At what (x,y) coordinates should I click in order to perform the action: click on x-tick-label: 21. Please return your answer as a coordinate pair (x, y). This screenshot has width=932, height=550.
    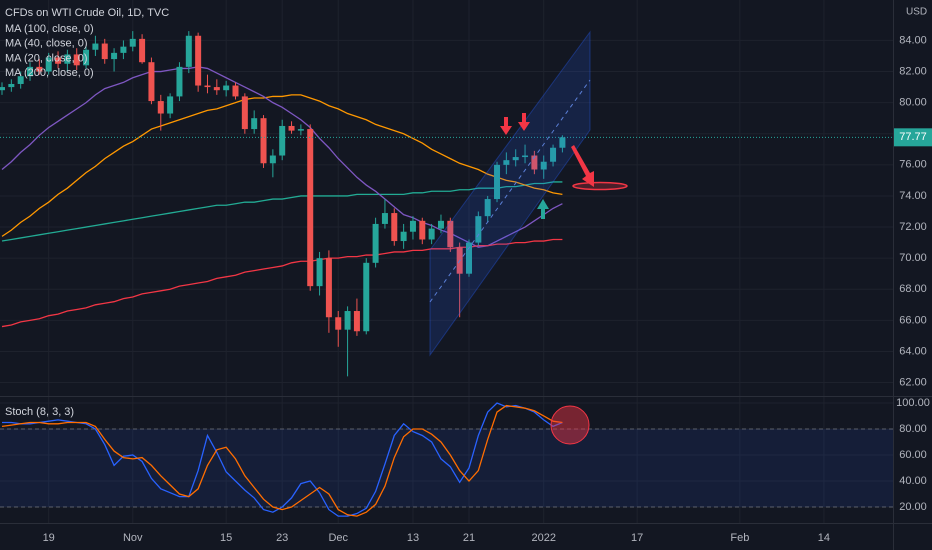
    Looking at the image, I should click on (469, 538).